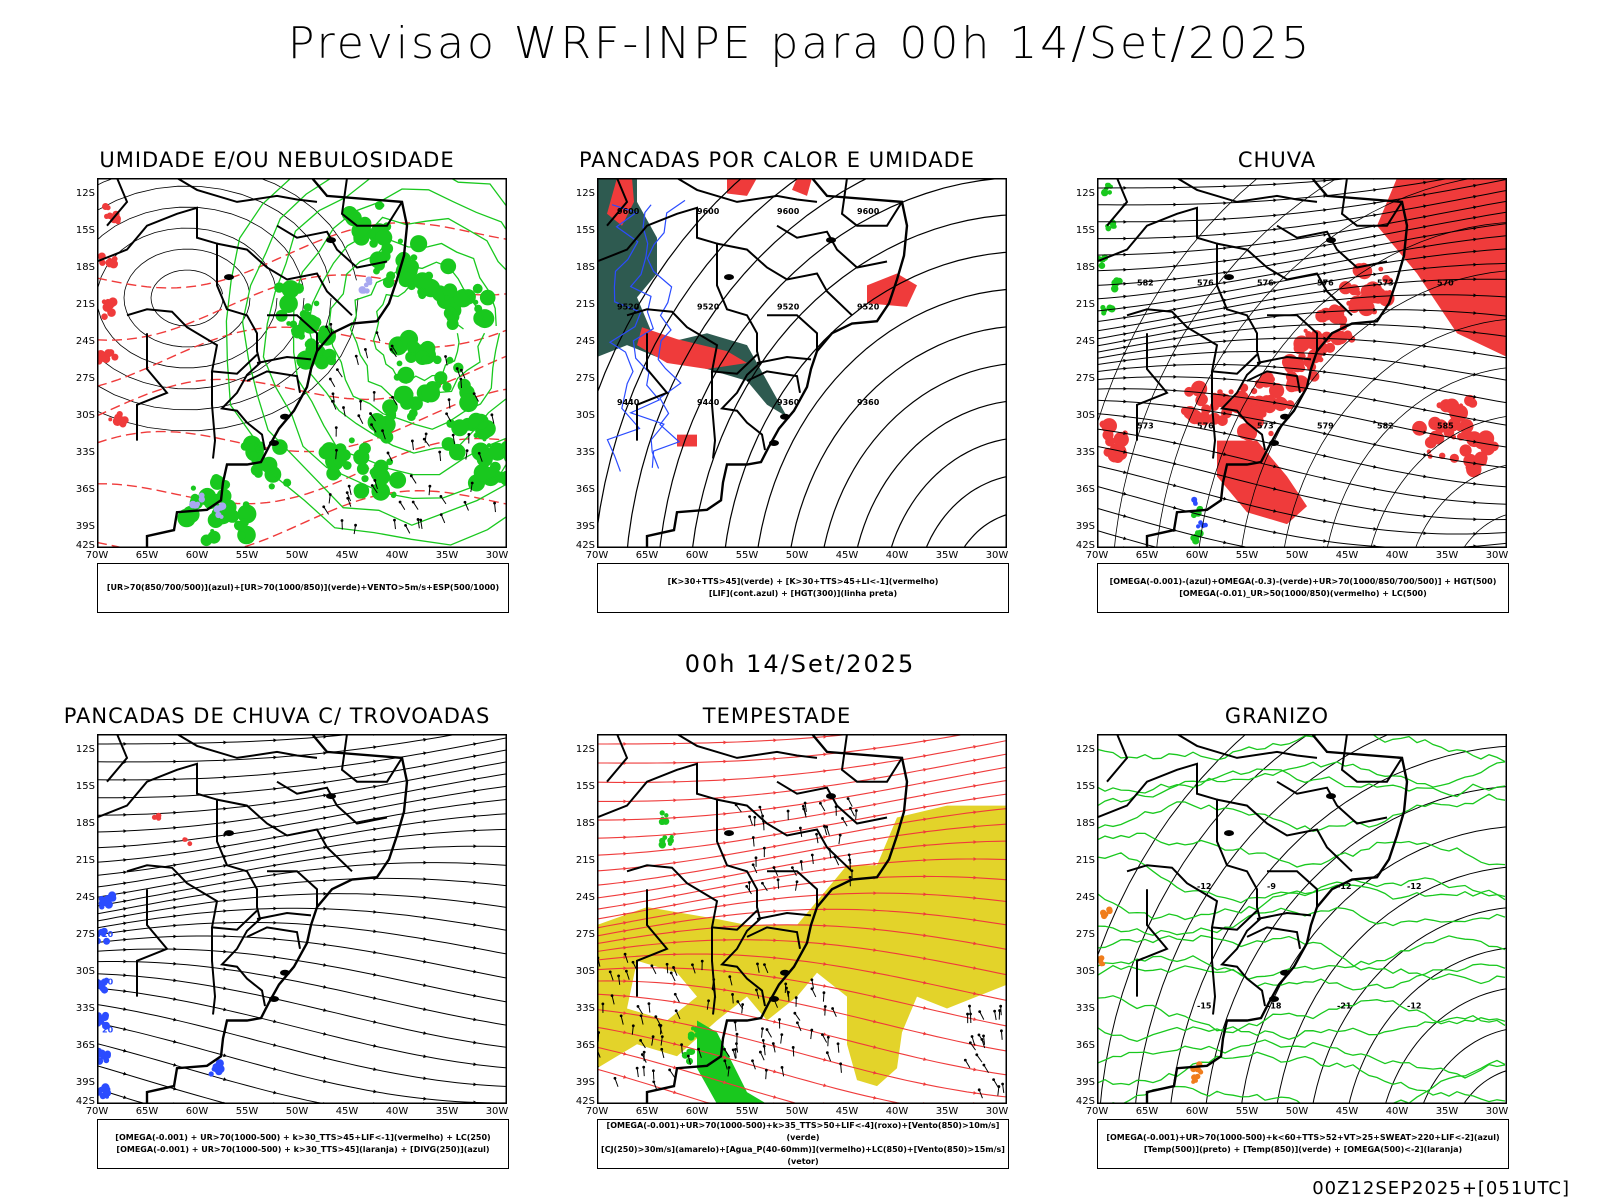  I want to click on wind-vectors-s, so click(783, 1021).